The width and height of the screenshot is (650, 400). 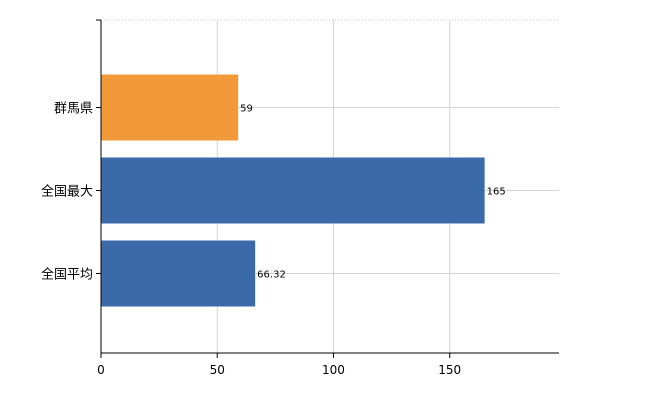 I want to click on x-tick-label: 150, so click(x=449, y=370).